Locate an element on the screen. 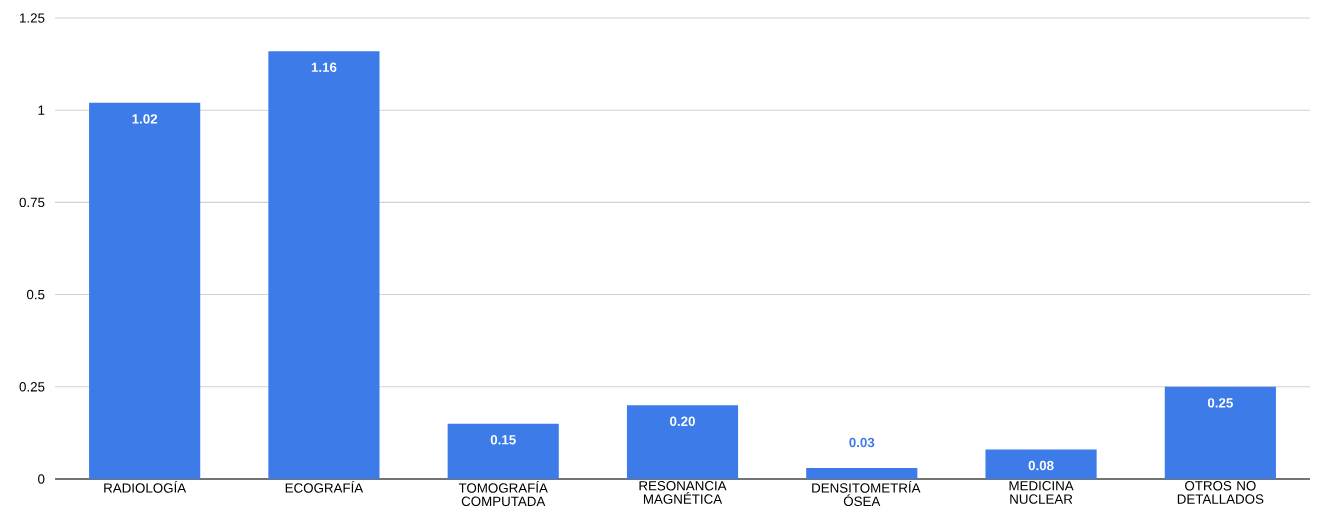 Image resolution: width=1322 pixels, height=527 pixels. x-tick-label: RADIOLOGÍA is located at coordinates (145, 487).